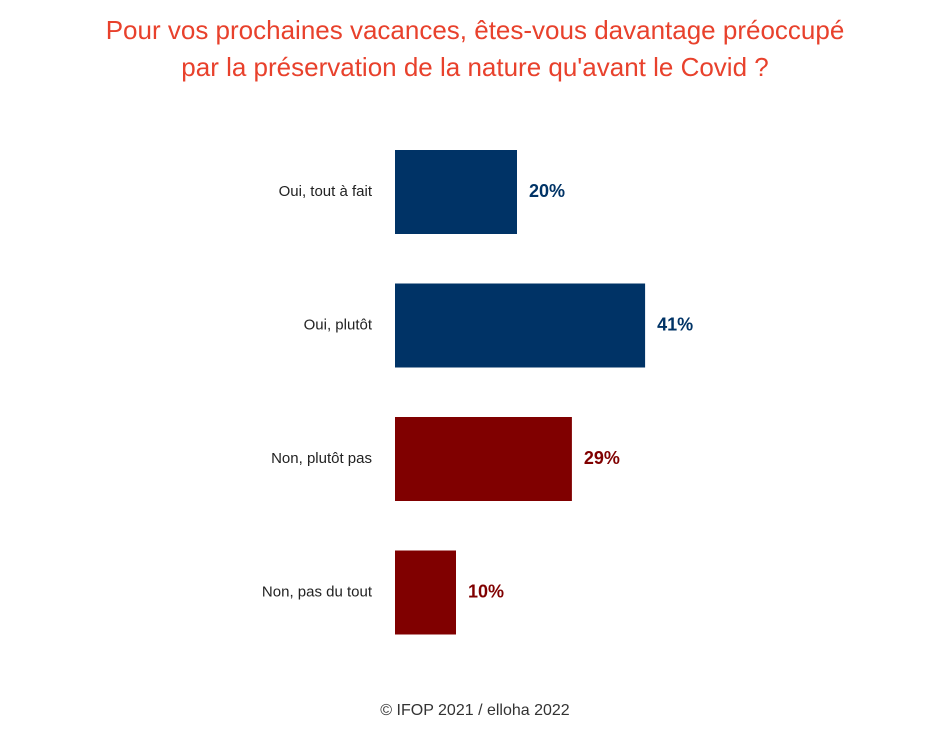 The width and height of the screenshot is (950, 736). I want to click on category-label-3: Non, plutôt pas, so click(321, 458).